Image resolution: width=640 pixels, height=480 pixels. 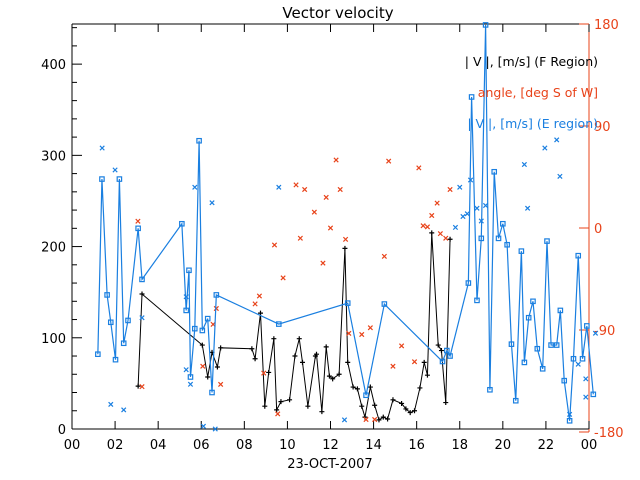 What do you see at coordinates (373, 445) in the screenshot?
I see `x-tick-label: 14` at bounding box center [373, 445].